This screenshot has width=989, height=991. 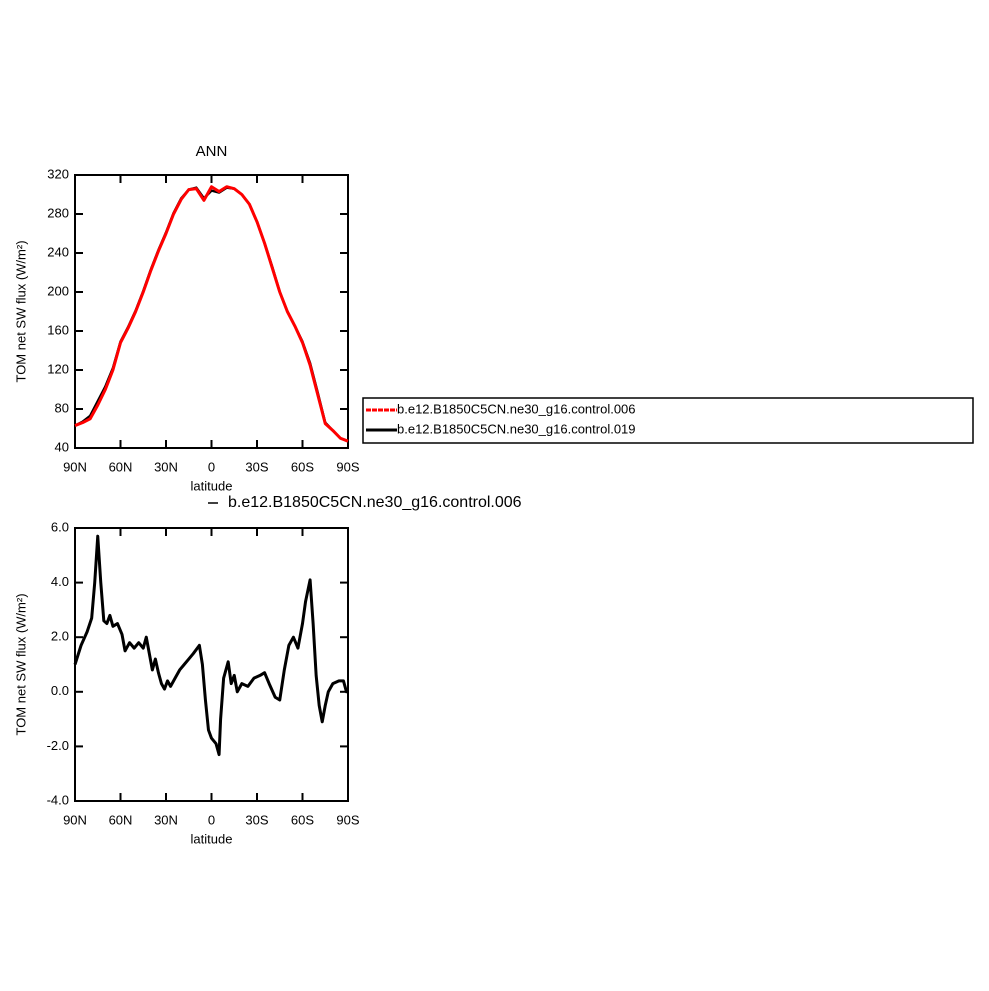 I want to click on y-tick-label: 240, so click(x=58, y=251).